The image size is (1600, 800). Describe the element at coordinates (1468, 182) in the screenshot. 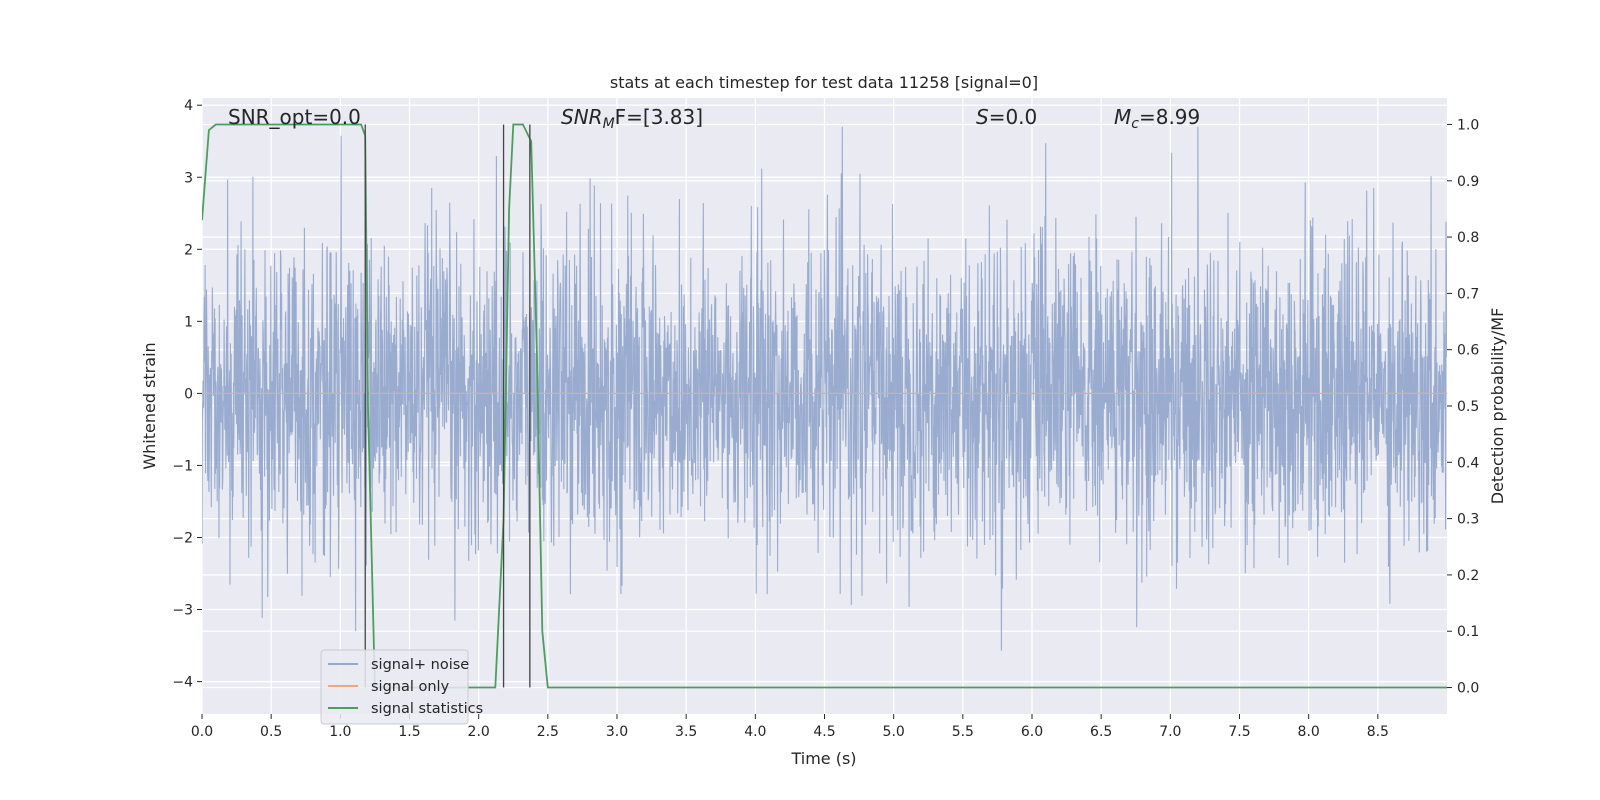

I see `y-right-tick-label-1: 0.9` at that location.